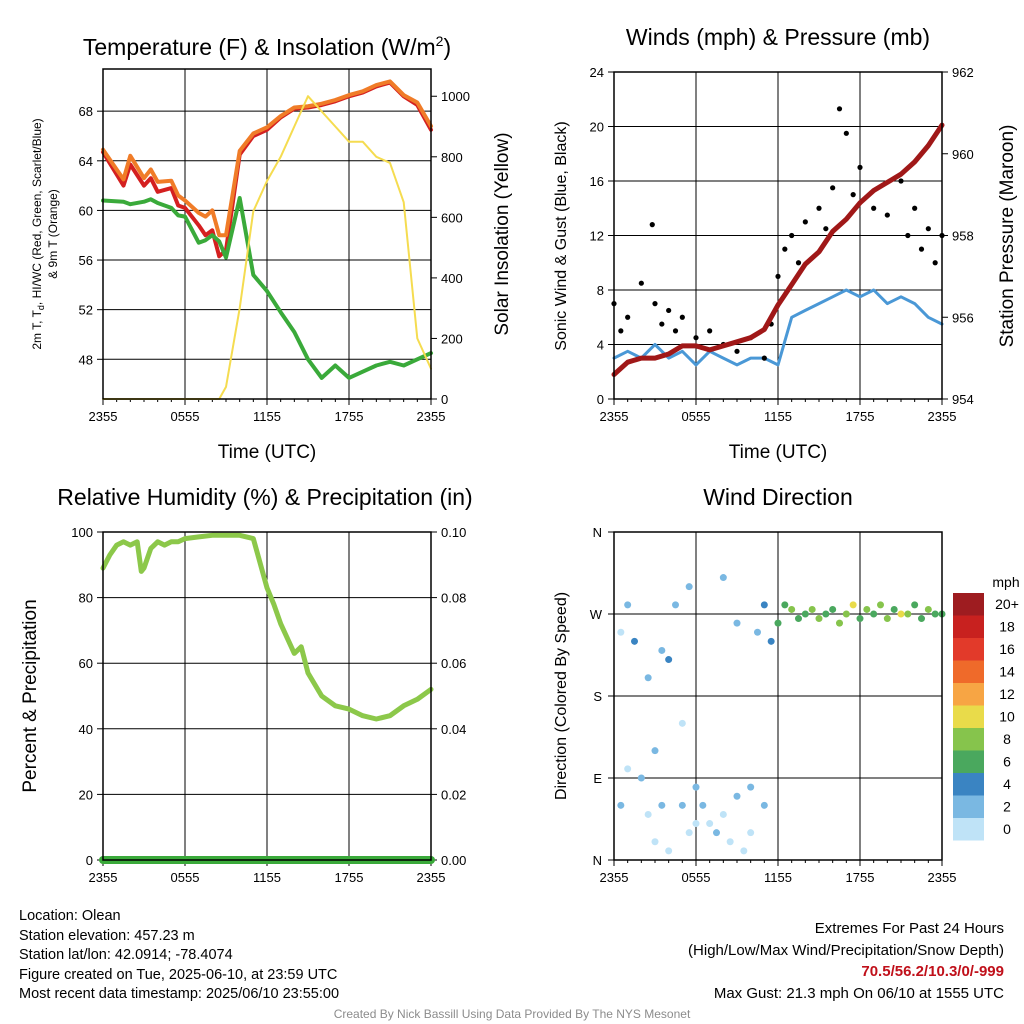  I want to click on y-tick-label: 80, so click(86, 598).